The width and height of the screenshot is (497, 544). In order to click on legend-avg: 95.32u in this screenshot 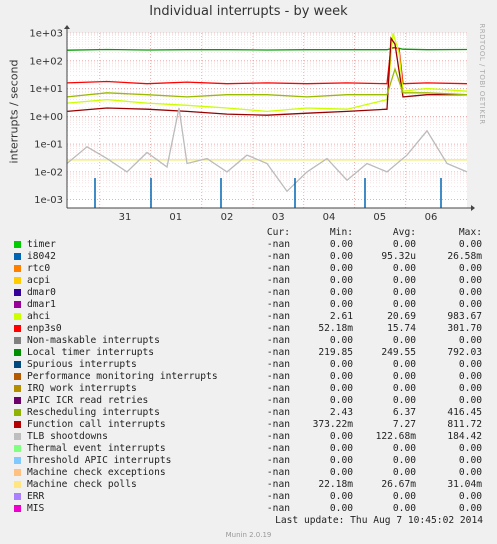, I will do `click(398, 256)`.